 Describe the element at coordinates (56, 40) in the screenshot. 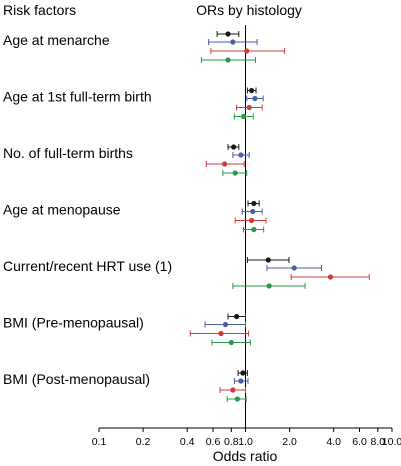

I see `risk-factor-label: Age at menarche` at that location.